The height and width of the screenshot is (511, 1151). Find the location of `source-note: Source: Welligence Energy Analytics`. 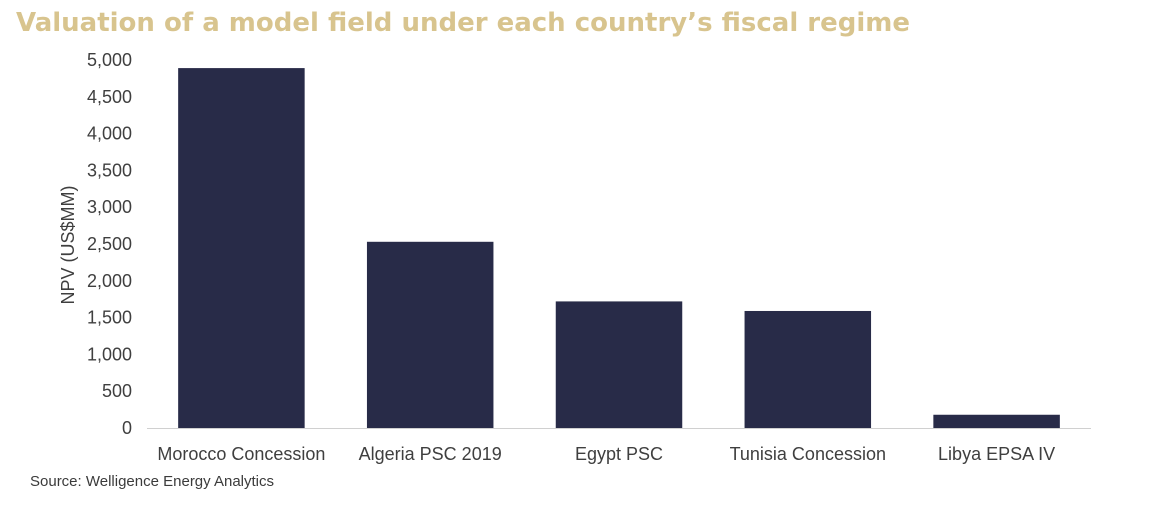

source-note: Source: Welligence Energy Analytics is located at coordinates (152, 481).